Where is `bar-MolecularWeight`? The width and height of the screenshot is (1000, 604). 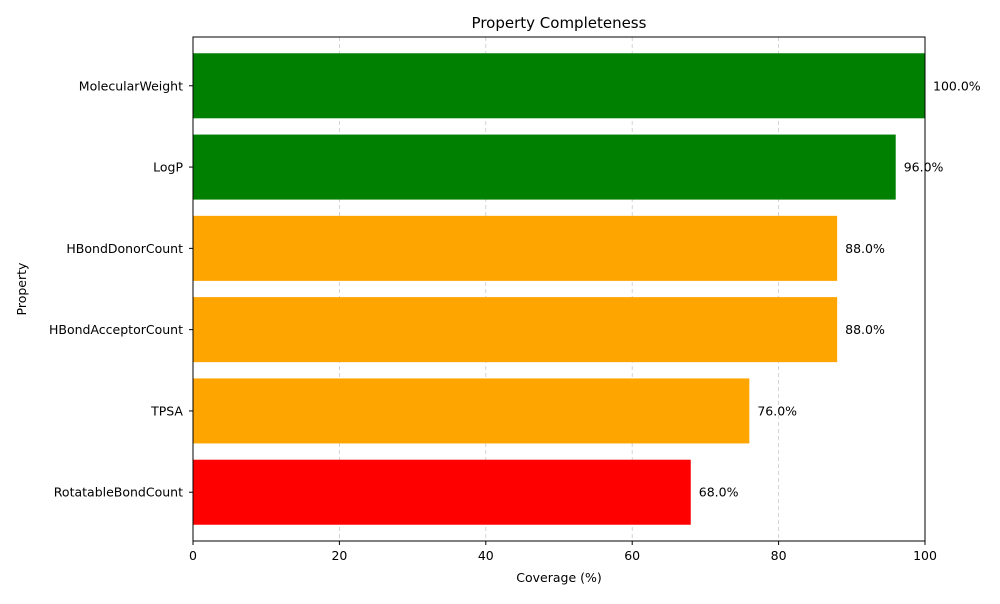
bar-MolecularWeight is located at coordinates (559, 86).